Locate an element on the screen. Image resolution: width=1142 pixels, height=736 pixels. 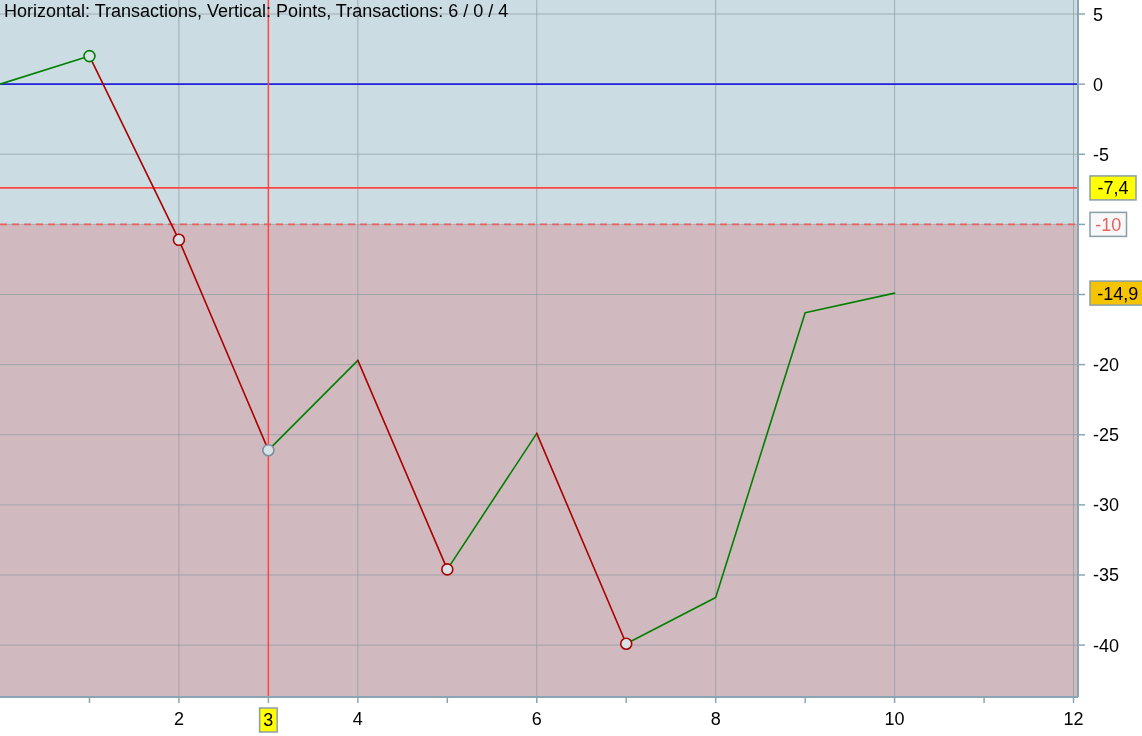
x-tick-label: 6 is located at coordinates (536, 719).